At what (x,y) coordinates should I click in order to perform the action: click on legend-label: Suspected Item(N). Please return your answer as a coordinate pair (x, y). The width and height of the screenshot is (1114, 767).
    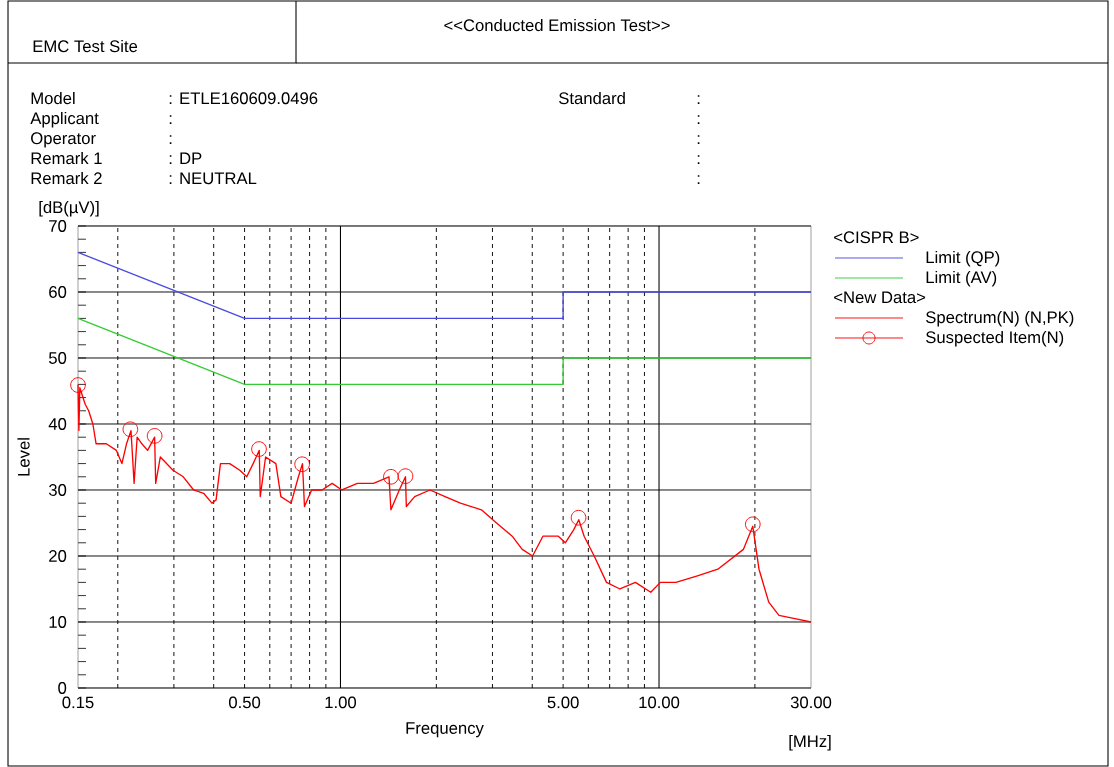
    Looking at the image, I should click on (995, 338).